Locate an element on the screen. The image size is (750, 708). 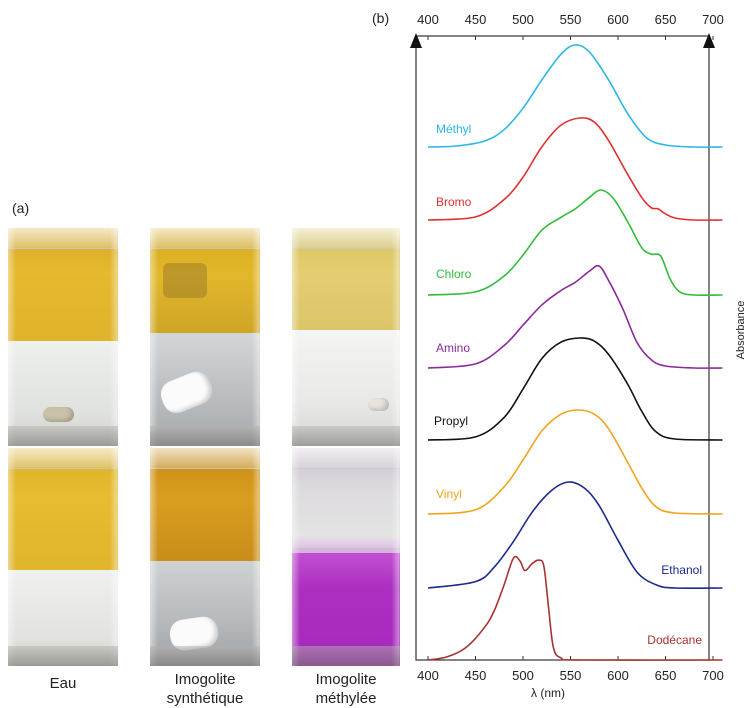
caption-eau-text: Eau is located at coordinates (63, 683).